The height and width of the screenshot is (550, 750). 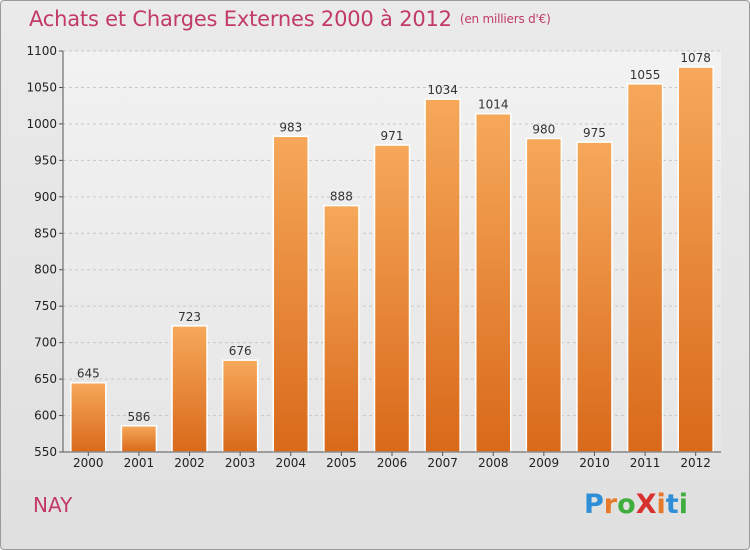 What do you see at coordinates (695, 58) in the screenshot?
I see `bar-value-label: 1078` at bounding box center [695, 58].